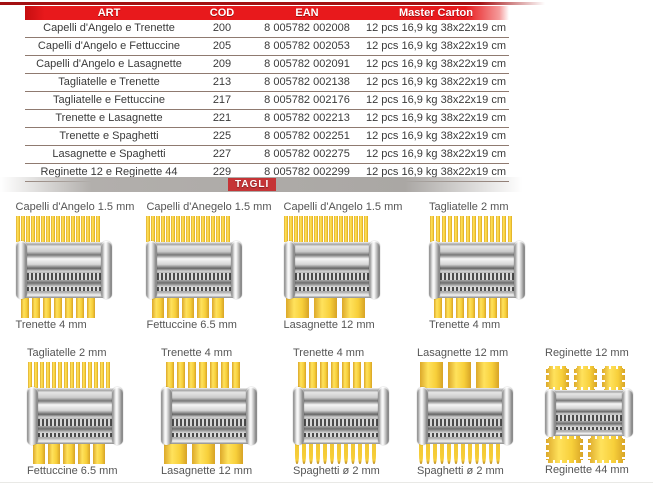  I want to click on cell-ean: 8 005782 002008, so click(307, 28).